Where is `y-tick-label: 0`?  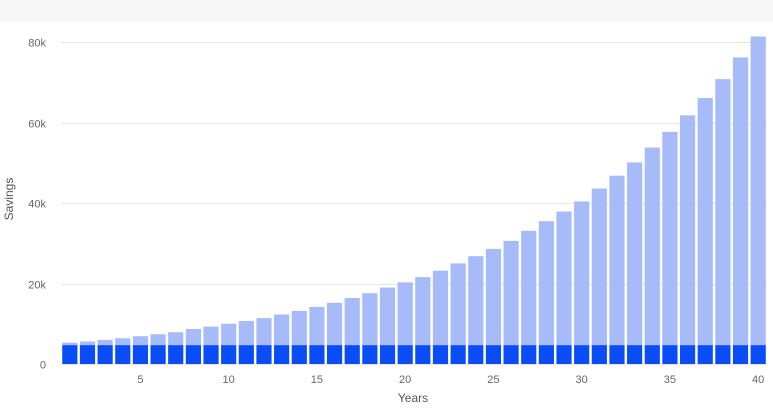
y-tick-label: 0 is located at coordinates (43, 366).